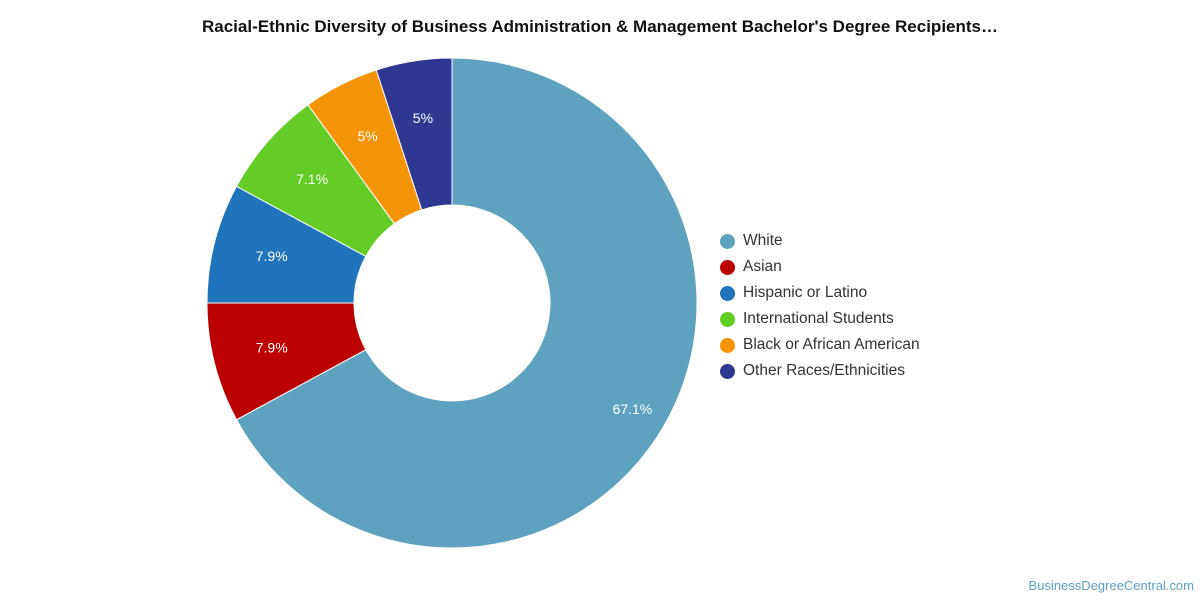 This screenshot has width=1200, height=600. What do you see at coordinates (824, 370) in the screenshot?
I see `legend-label: Other Races/Ethnicities` at bounding box center [824, 370].